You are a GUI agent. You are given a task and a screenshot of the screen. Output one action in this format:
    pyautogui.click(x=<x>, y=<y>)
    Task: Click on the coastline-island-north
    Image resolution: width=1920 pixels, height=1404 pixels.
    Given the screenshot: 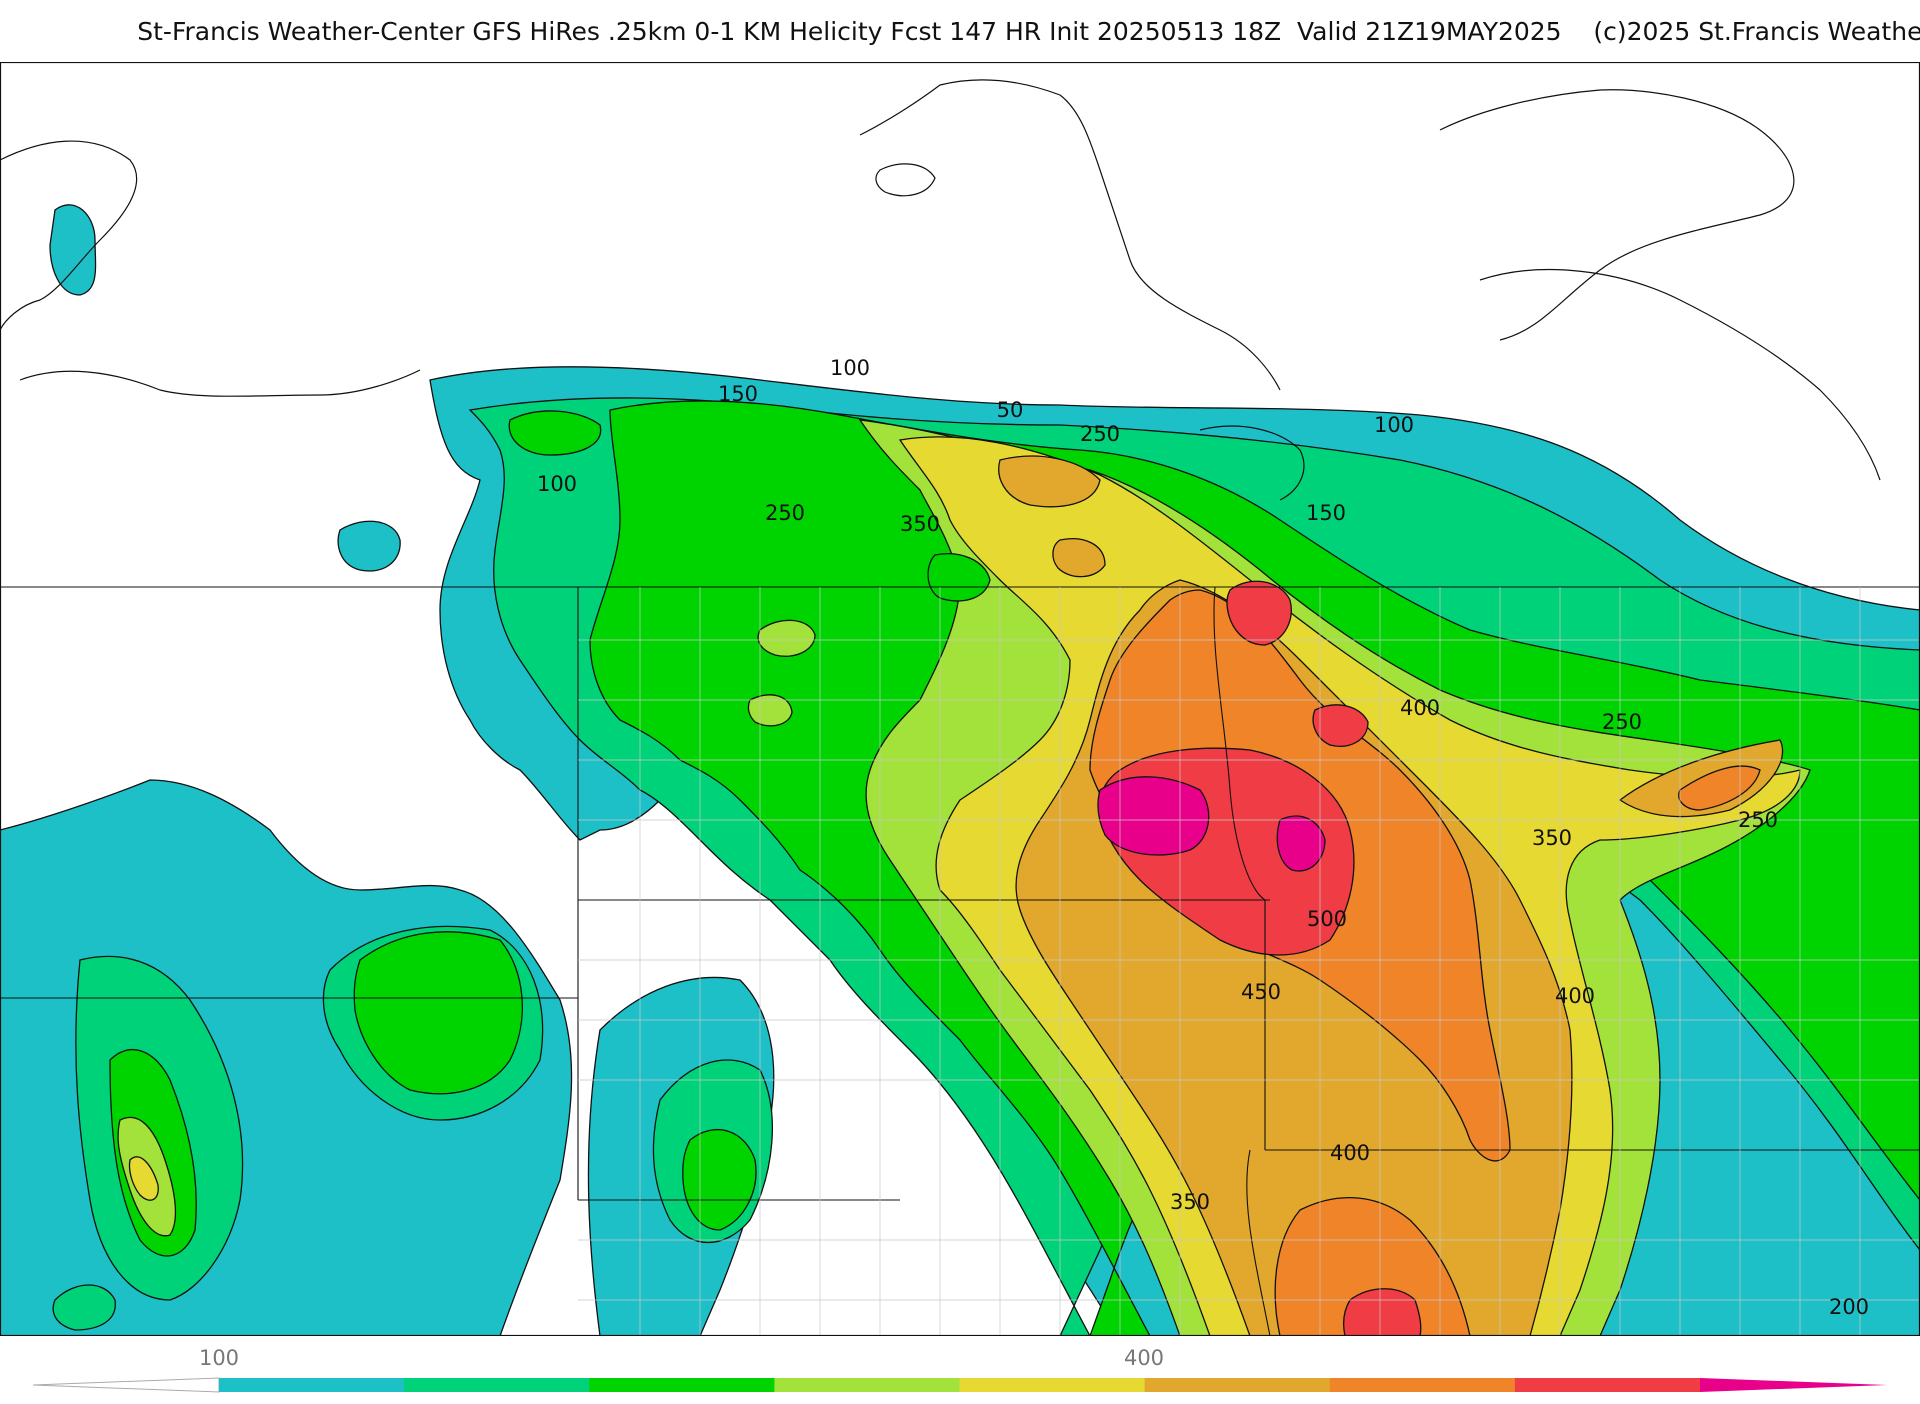 What is the action you would take?
    pyautogui.click(x=905, y=180)
    